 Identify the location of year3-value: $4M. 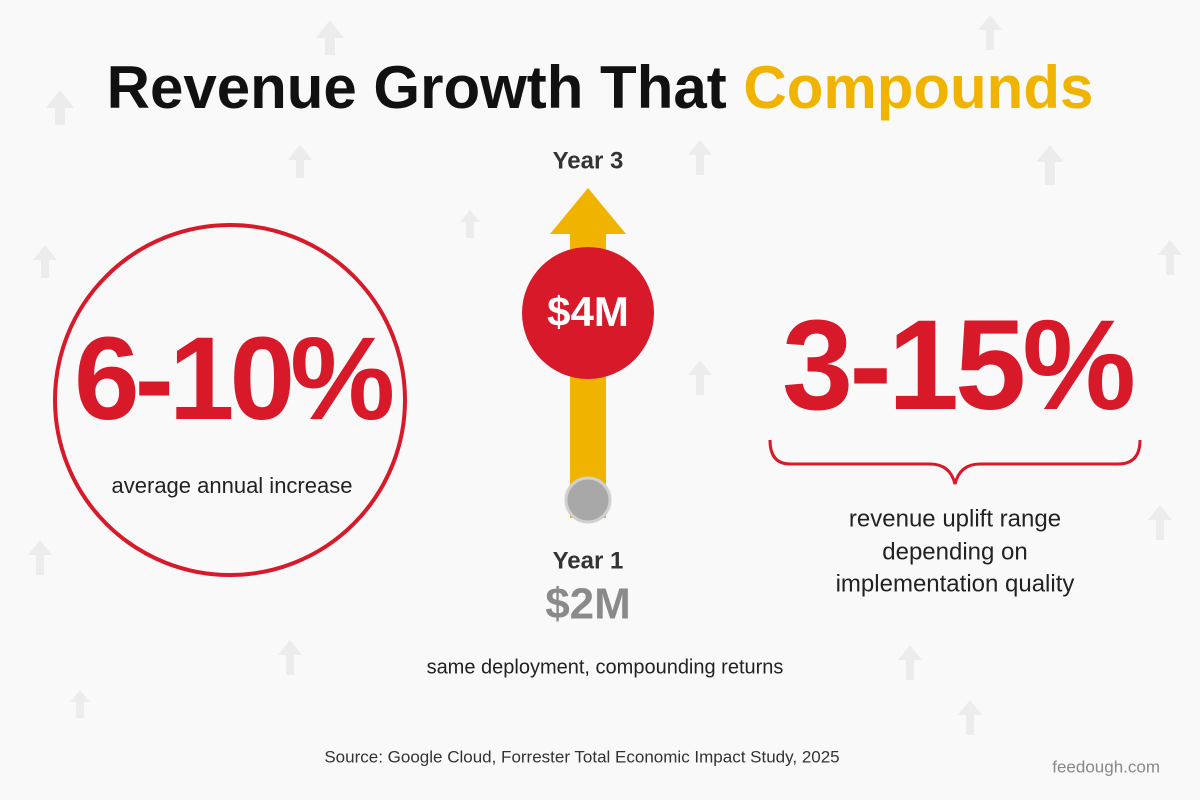
(588, 311).